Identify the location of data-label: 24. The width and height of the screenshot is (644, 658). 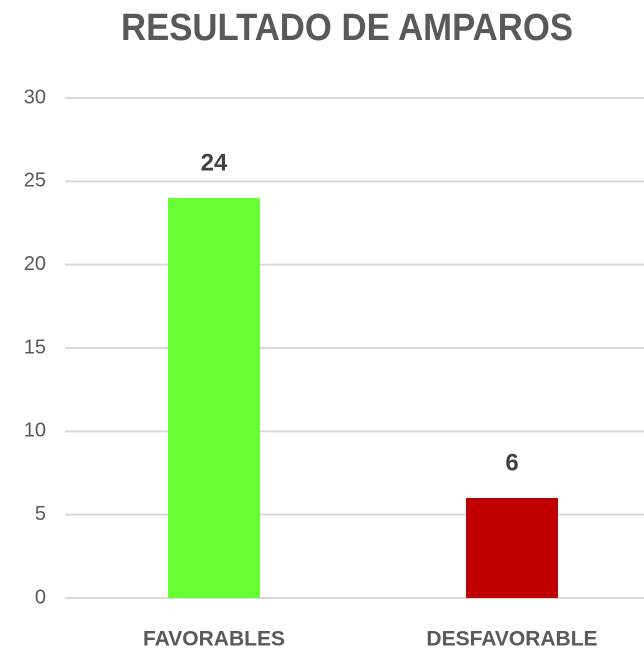
(214, 162).